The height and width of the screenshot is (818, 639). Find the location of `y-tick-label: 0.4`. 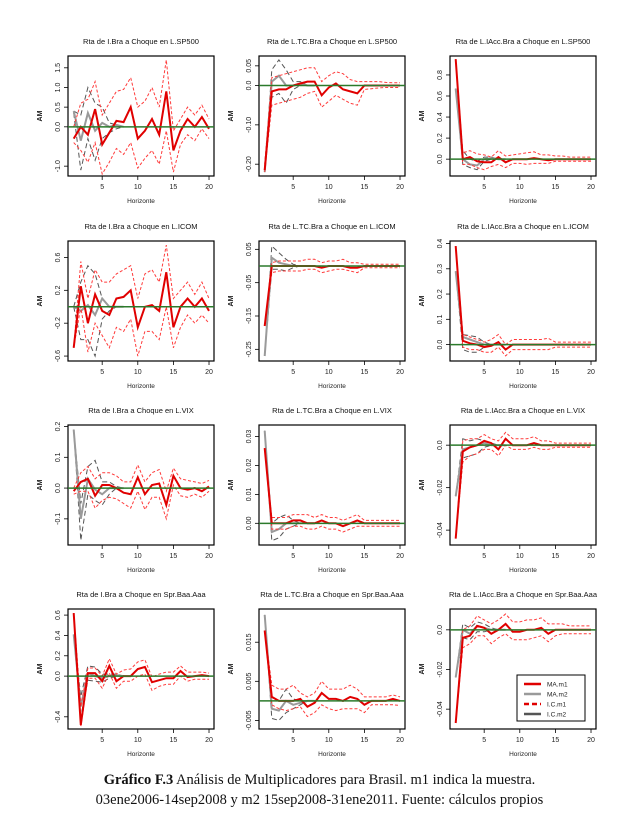

y-tick-label: 0.4 is located at coordinates (440, 244).